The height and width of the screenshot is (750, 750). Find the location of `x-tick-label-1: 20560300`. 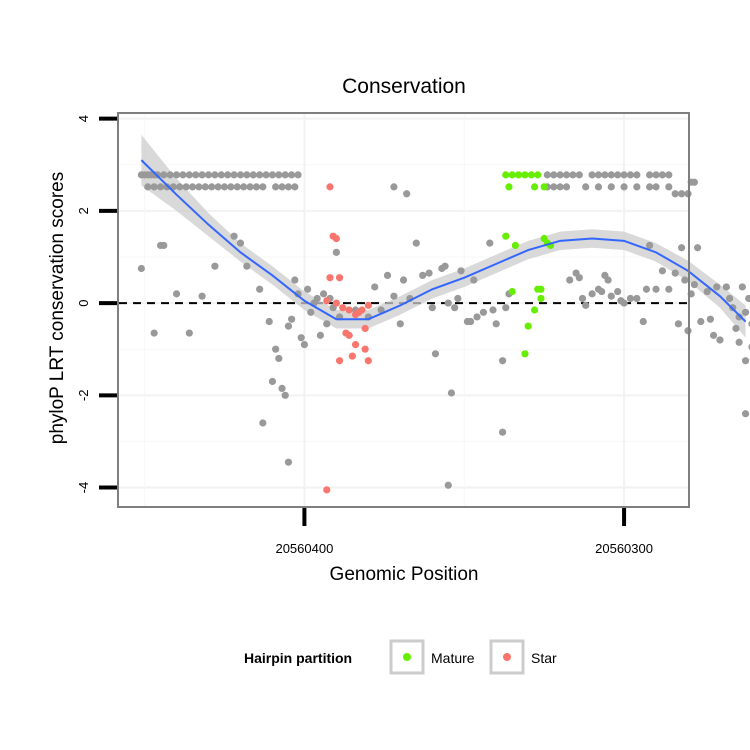

x-tick-label-1: 20560300 is located at coordinates (624, 548).